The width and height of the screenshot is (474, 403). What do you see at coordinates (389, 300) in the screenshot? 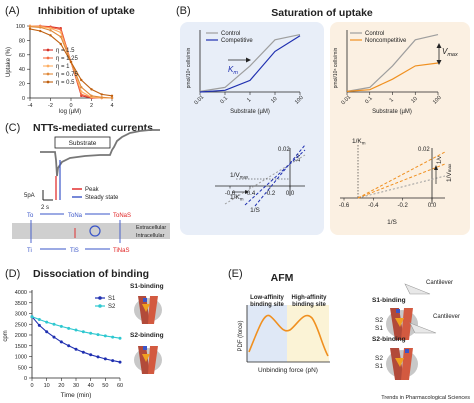
I see `e-s1-binding-label: S1-binding` at bounding box center [389, 300].